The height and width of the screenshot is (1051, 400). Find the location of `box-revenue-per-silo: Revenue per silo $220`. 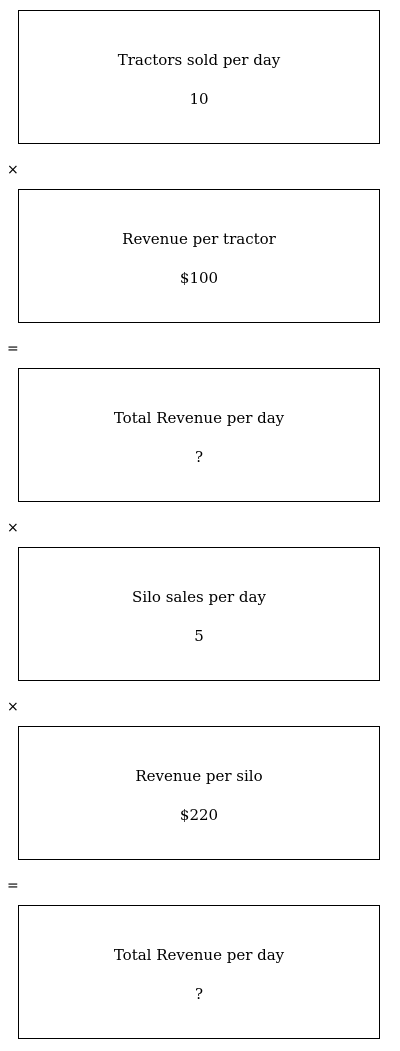

box-revenue-per-silo: Revenue per silo $220 is located at coordinates (199, 793).